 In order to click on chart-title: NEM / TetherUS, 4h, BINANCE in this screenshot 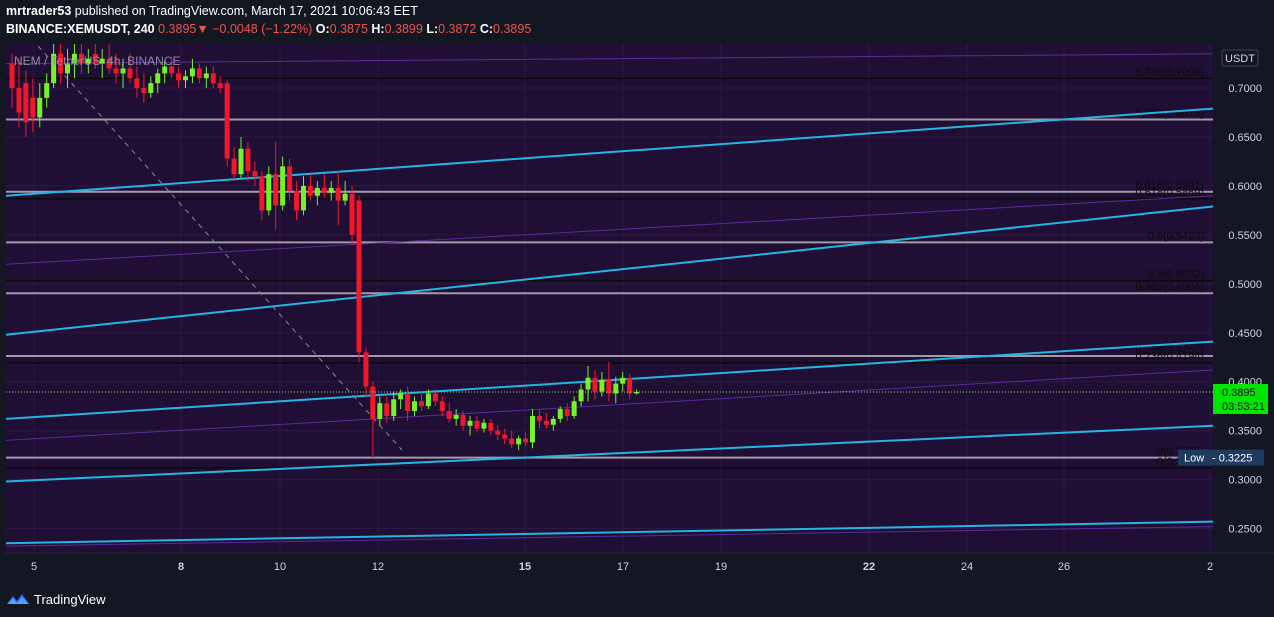, I will do `click(97, 61)`.